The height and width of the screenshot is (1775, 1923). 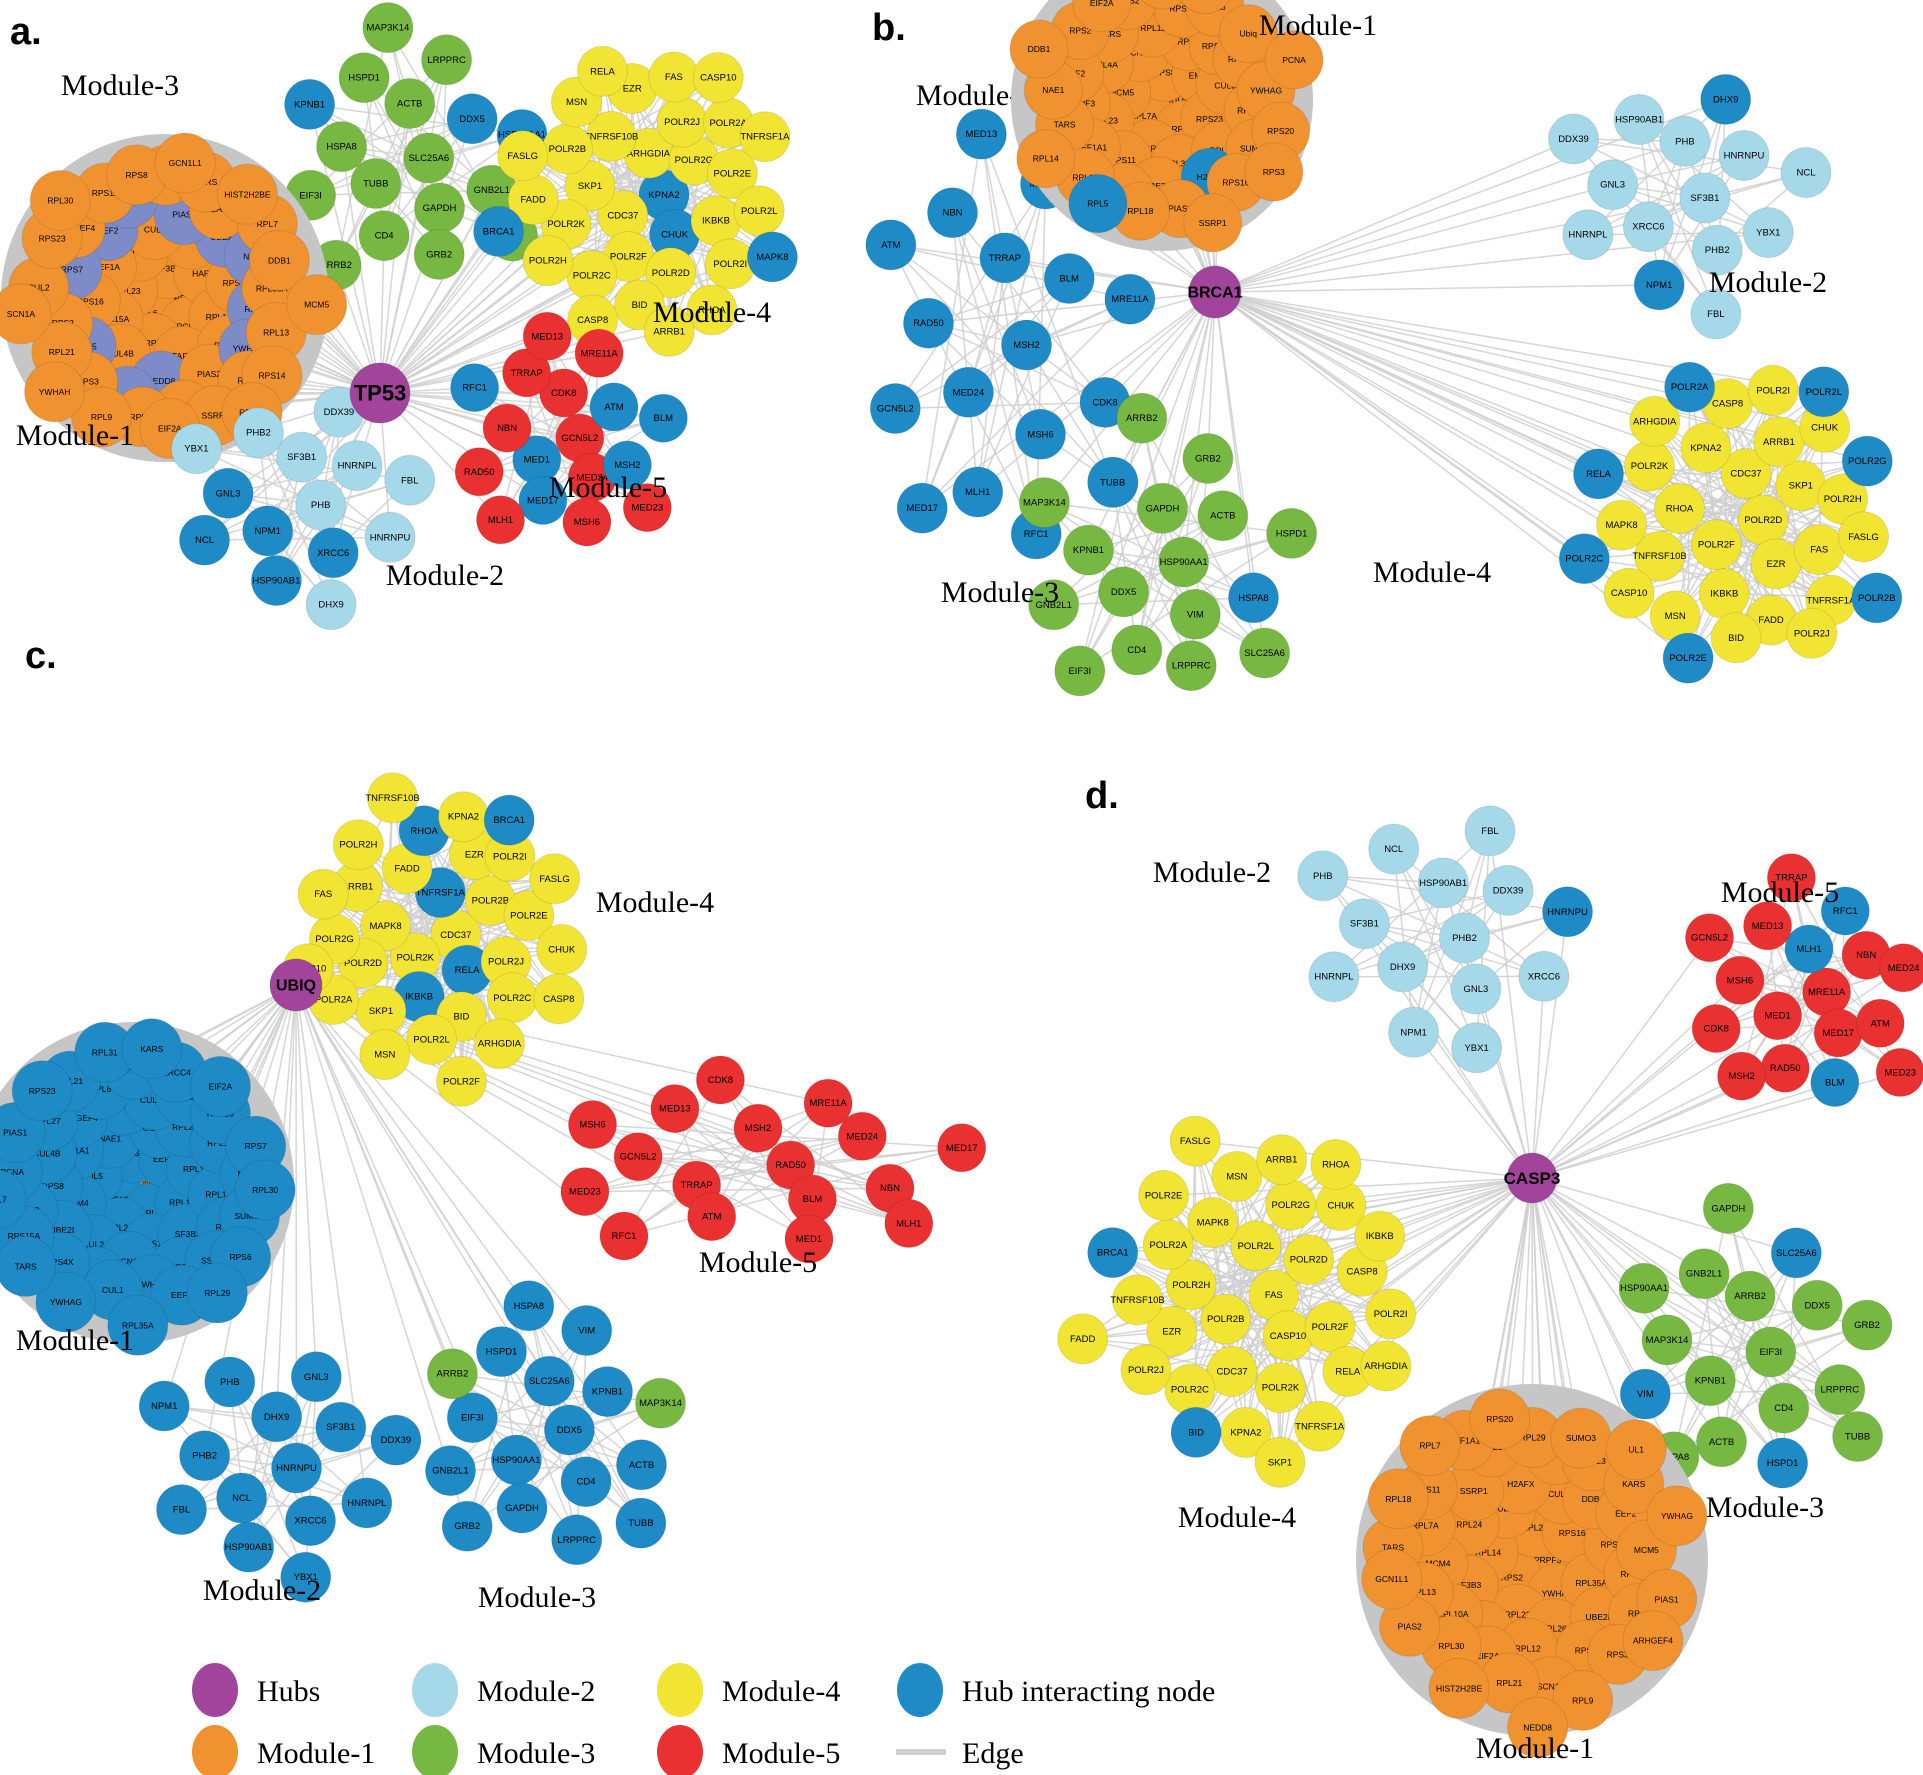 What do you see at coordinates (1726, 99) in the screenshot?
I see `node-DHX9: DHX9` at bounding box center [1726, 99].